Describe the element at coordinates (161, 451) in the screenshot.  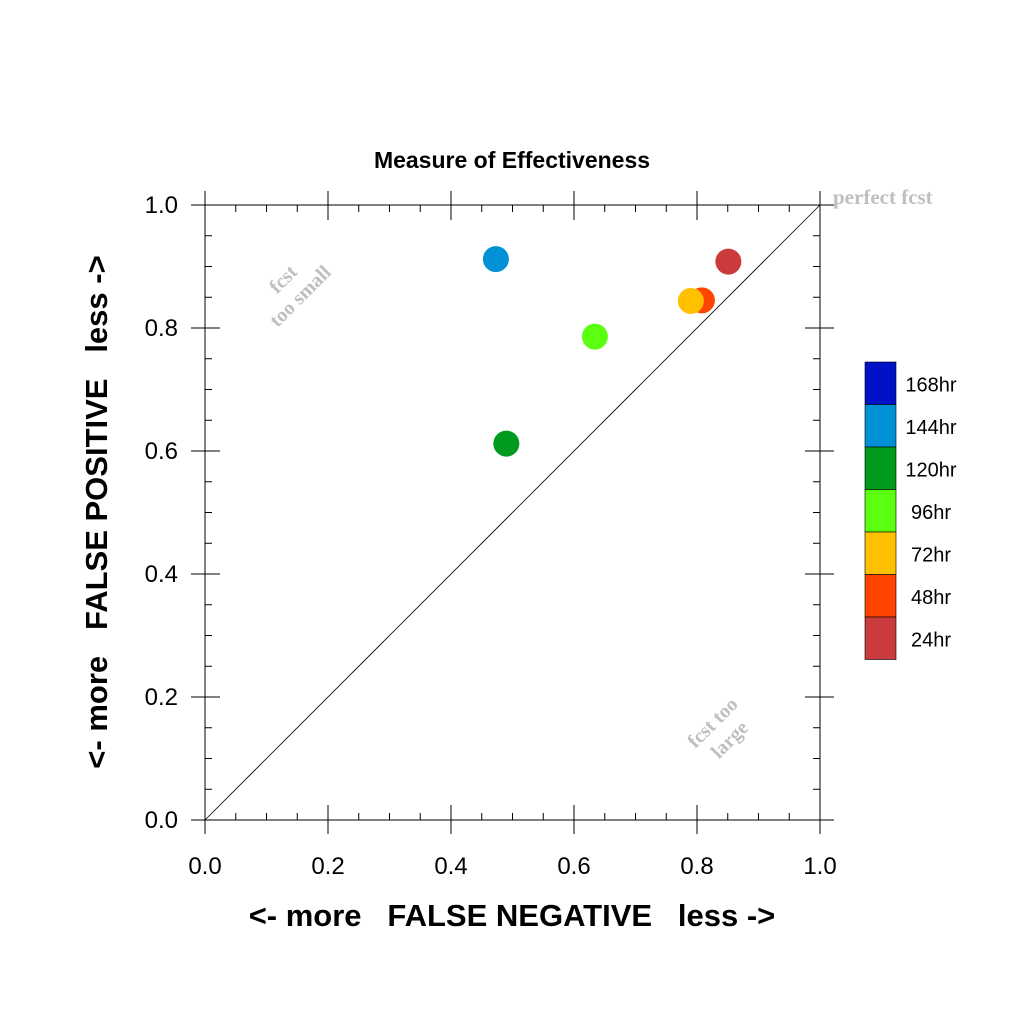
I see `y-tick-label: 0.6` at that location.